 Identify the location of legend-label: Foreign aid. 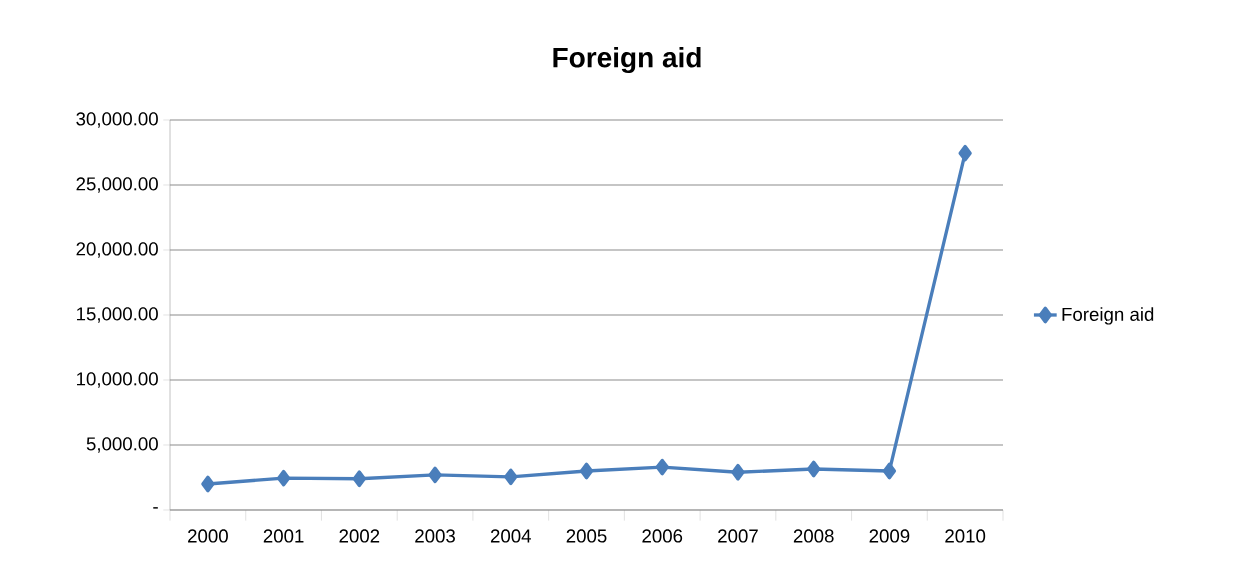
(1108, 316).